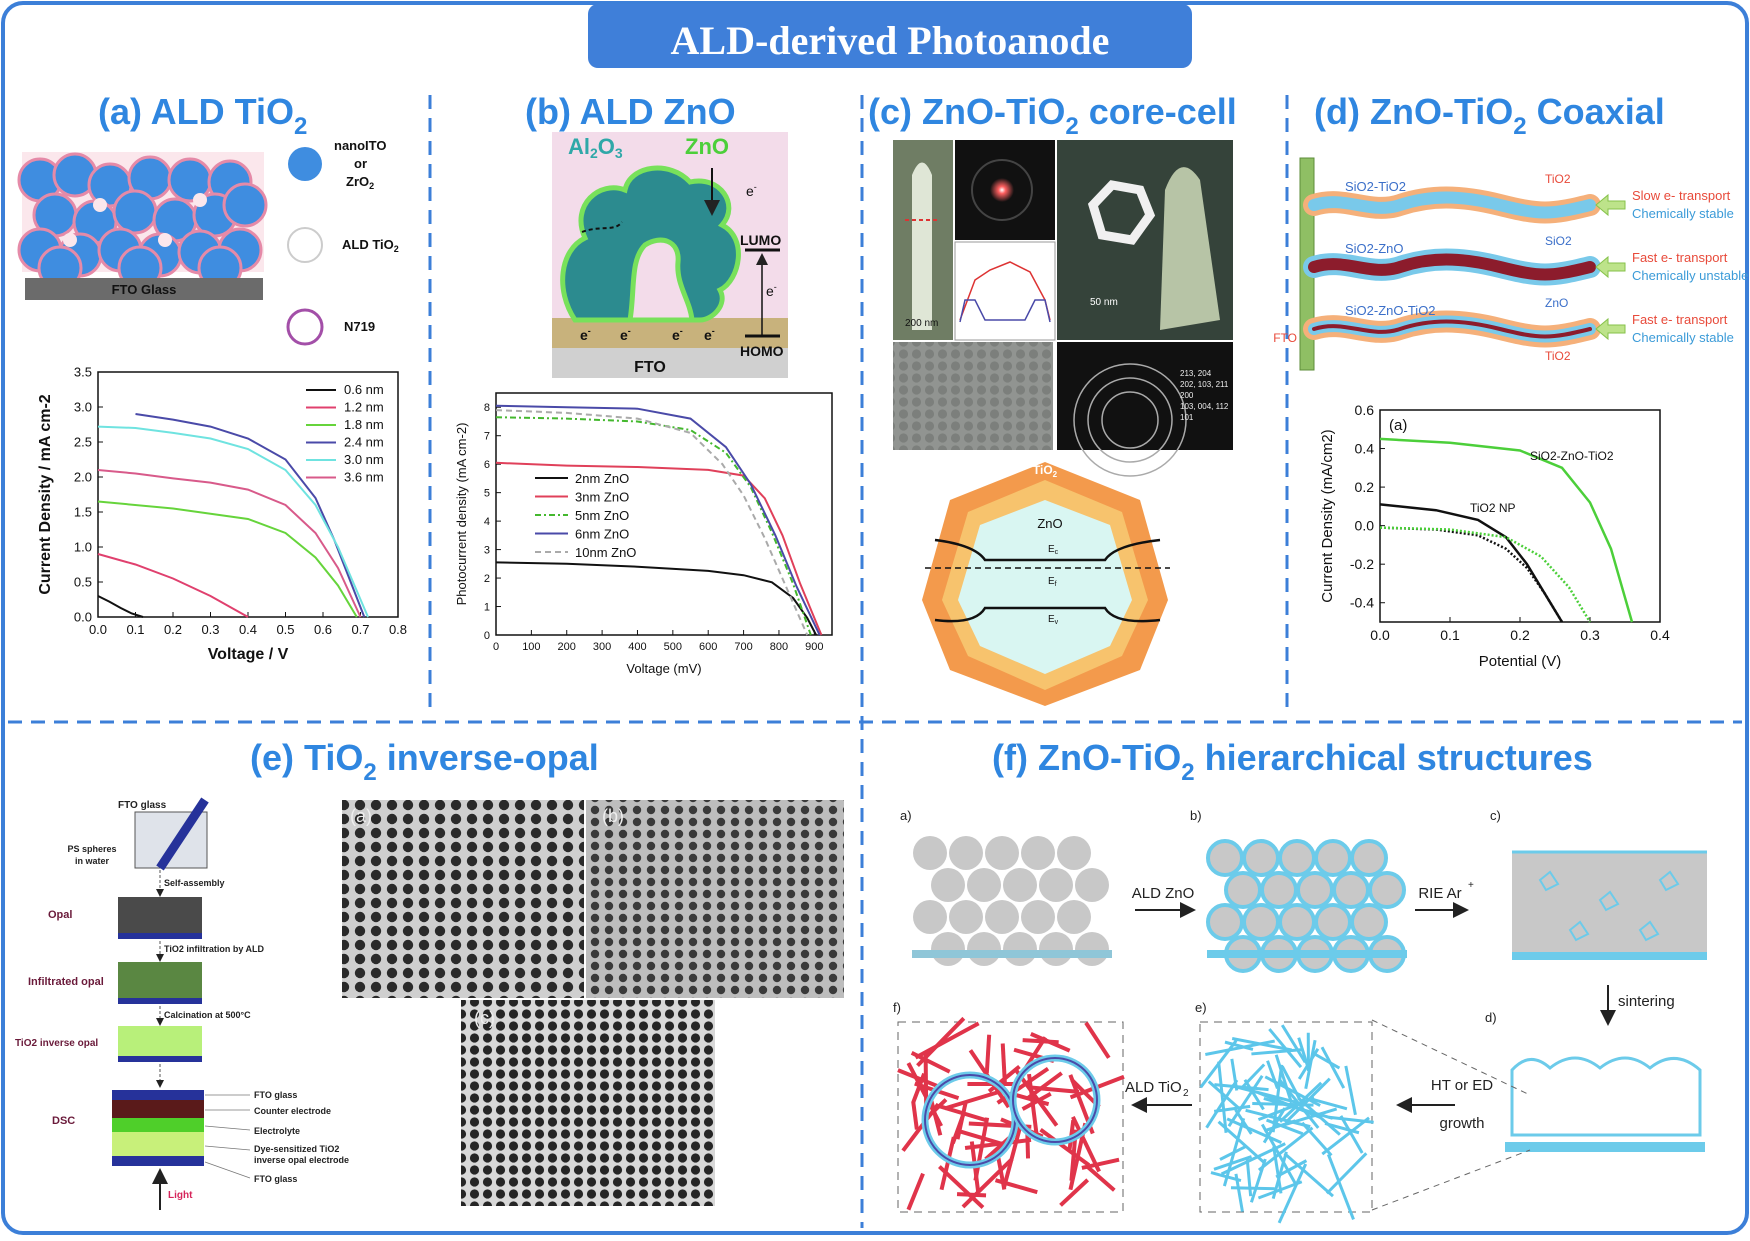  What do you see at coordinates (359, 326) in the screenshot?
I see `legend-n719-label: N719` at bounding box center [359, 326].